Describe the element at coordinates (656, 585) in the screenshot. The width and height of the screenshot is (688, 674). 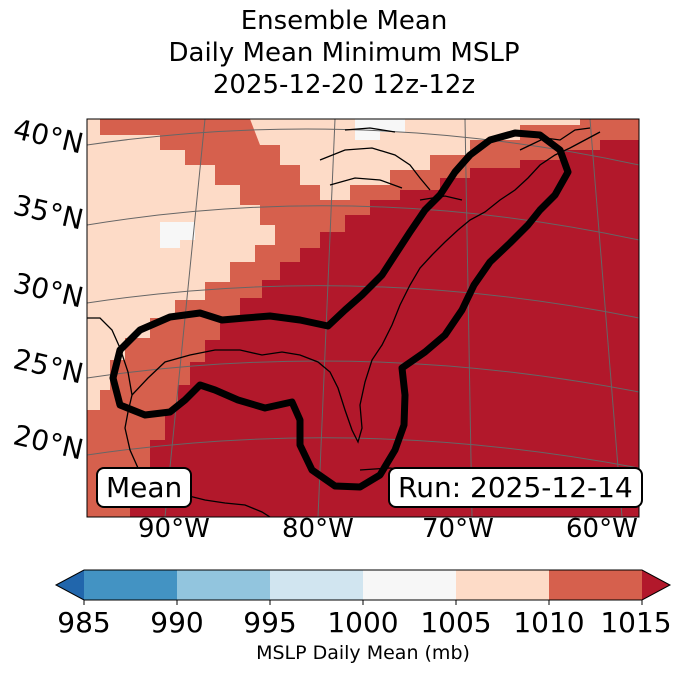
I see `colorbar-extend-high` at that location.